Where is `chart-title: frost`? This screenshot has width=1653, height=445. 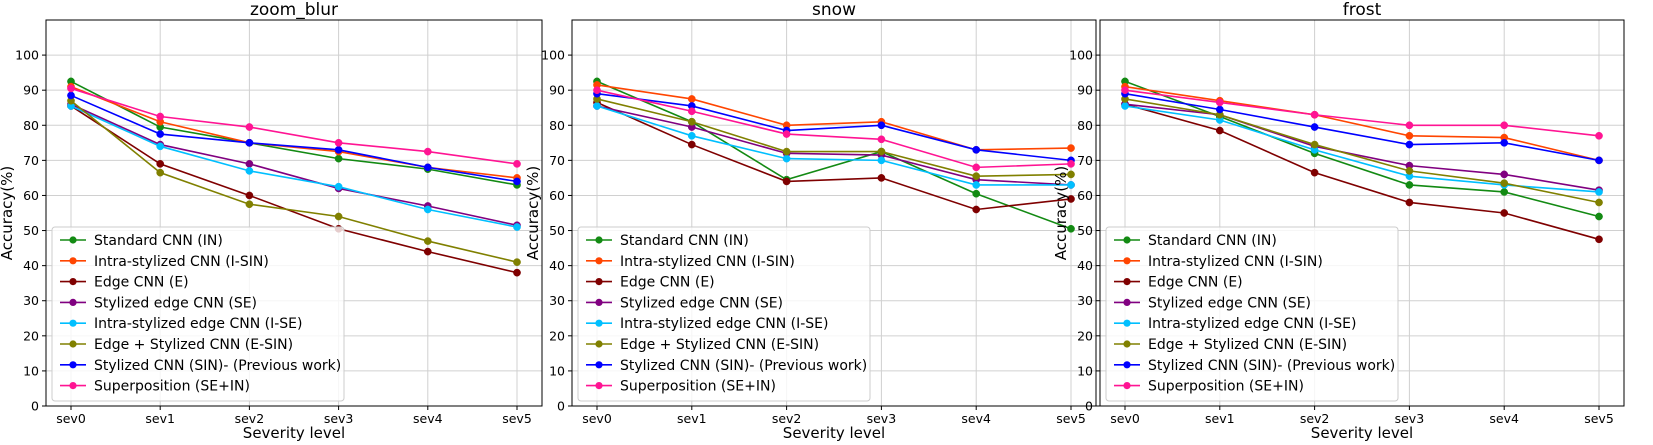
chart-title: frost is located at coordinates (1362, 10).